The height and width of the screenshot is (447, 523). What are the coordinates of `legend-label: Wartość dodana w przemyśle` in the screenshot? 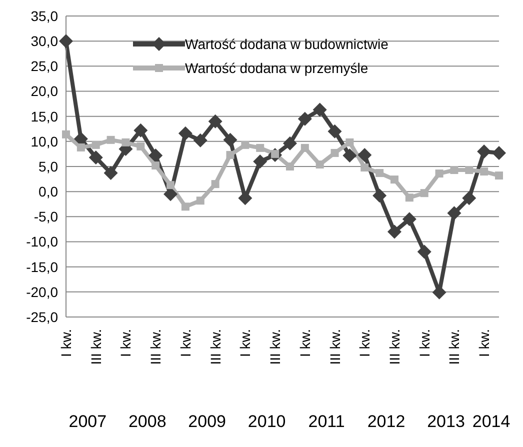 It's located at (276, 68).